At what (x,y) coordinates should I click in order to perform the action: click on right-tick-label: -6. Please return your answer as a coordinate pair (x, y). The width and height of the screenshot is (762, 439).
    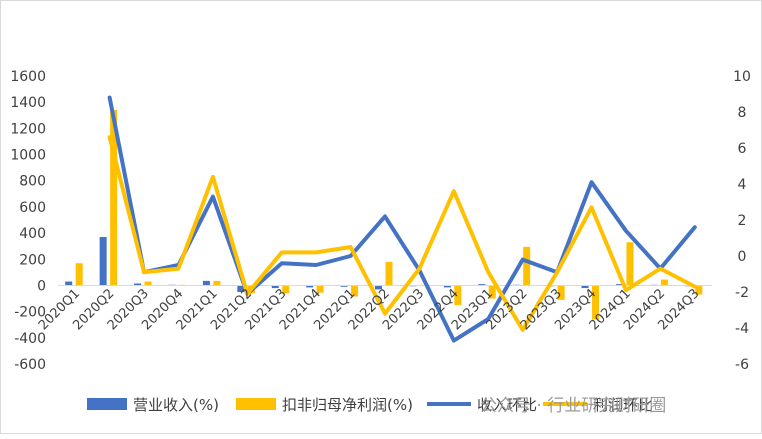
    Looking at the image, I should click on (742, 365).